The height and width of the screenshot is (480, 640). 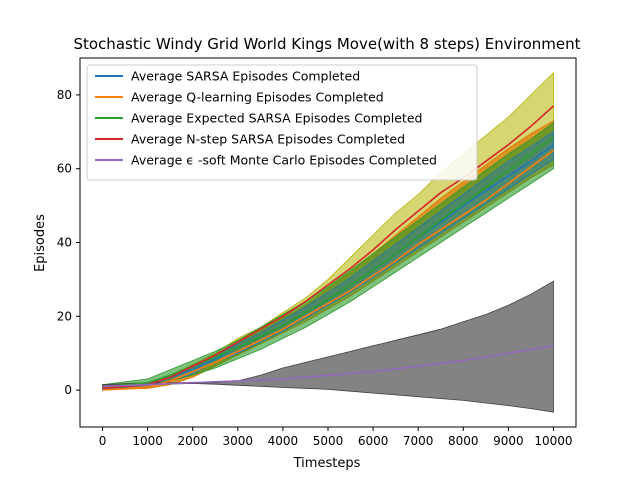 I want to click on y-tick-label: 0, so click(x=68, y=390).